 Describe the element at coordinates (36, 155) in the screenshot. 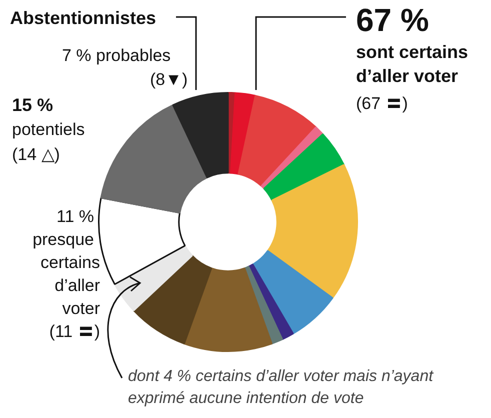

I see `text: (14 △)` at that location.